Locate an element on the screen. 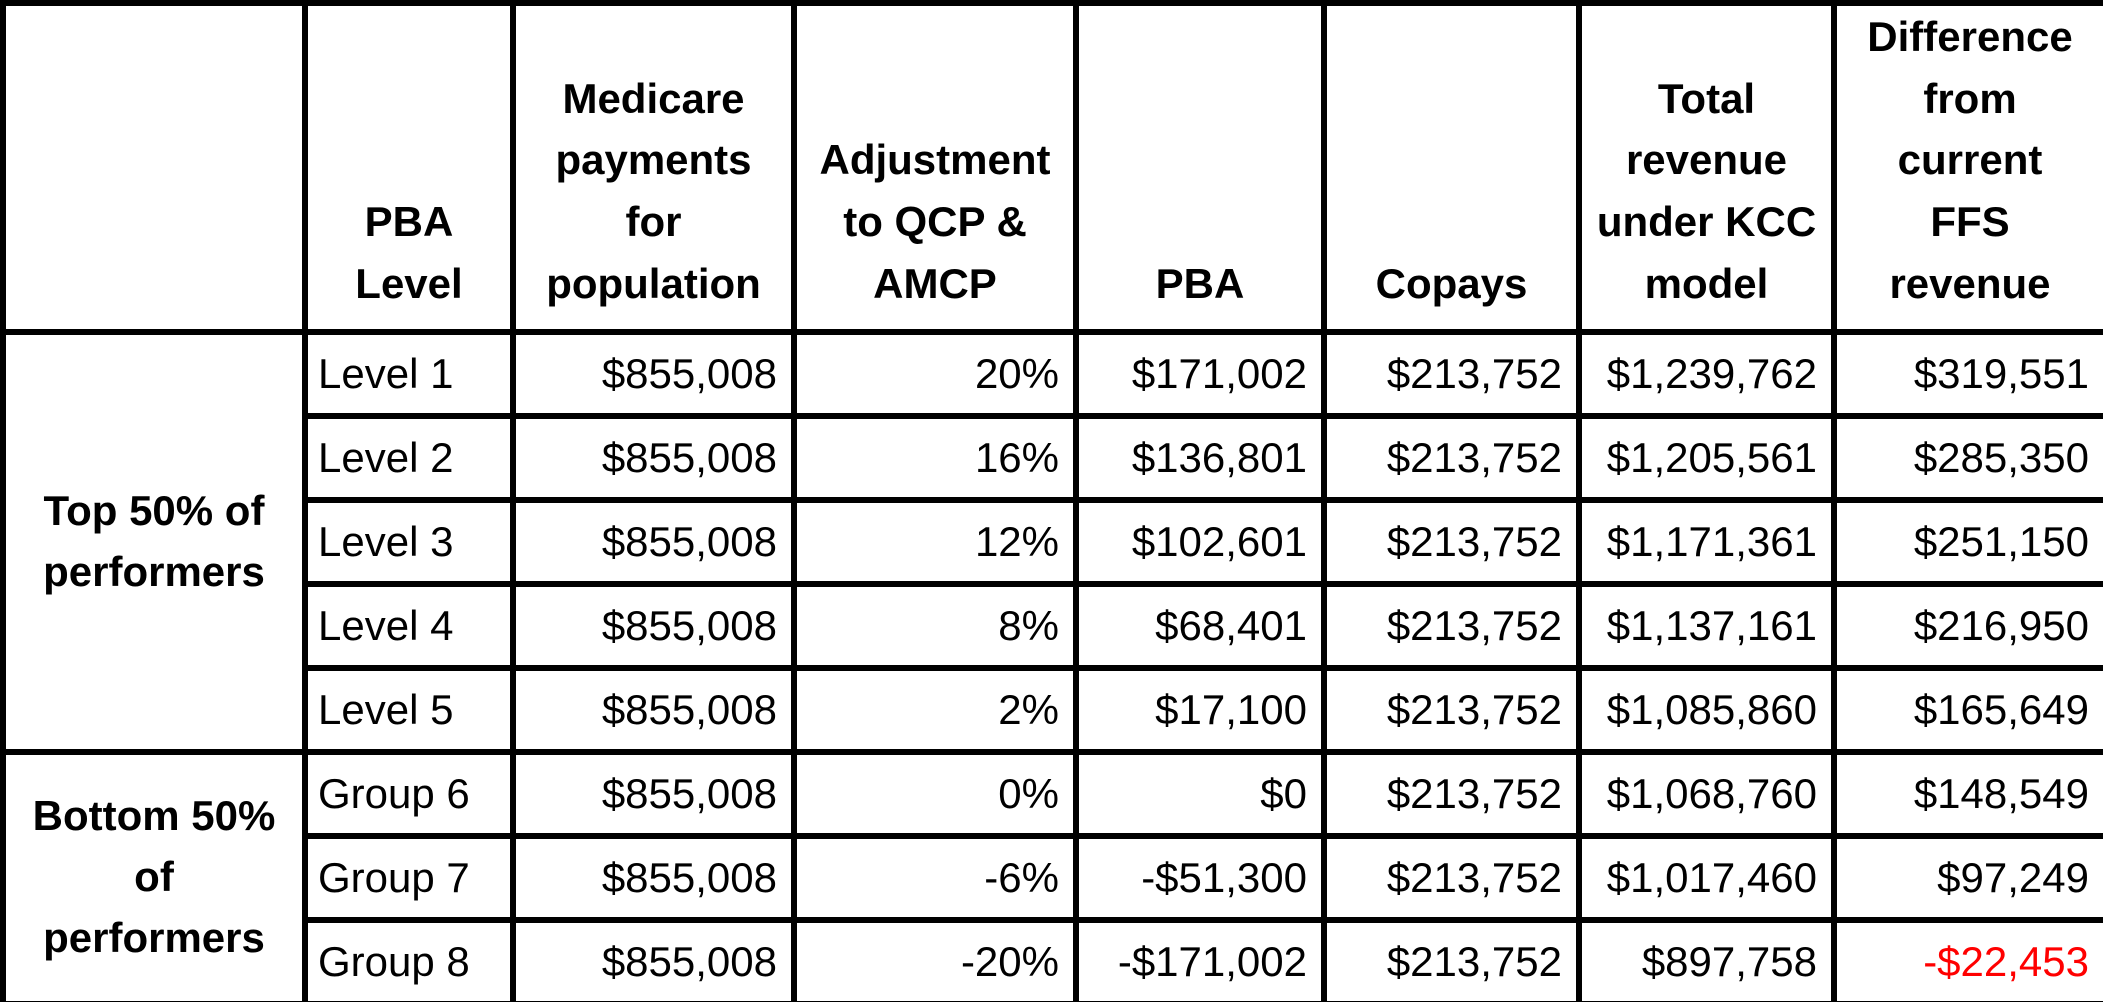 The width and height of the screenshot is (2103, 1002). cell-adjustment: 0% is located at coordinates (935, 793).